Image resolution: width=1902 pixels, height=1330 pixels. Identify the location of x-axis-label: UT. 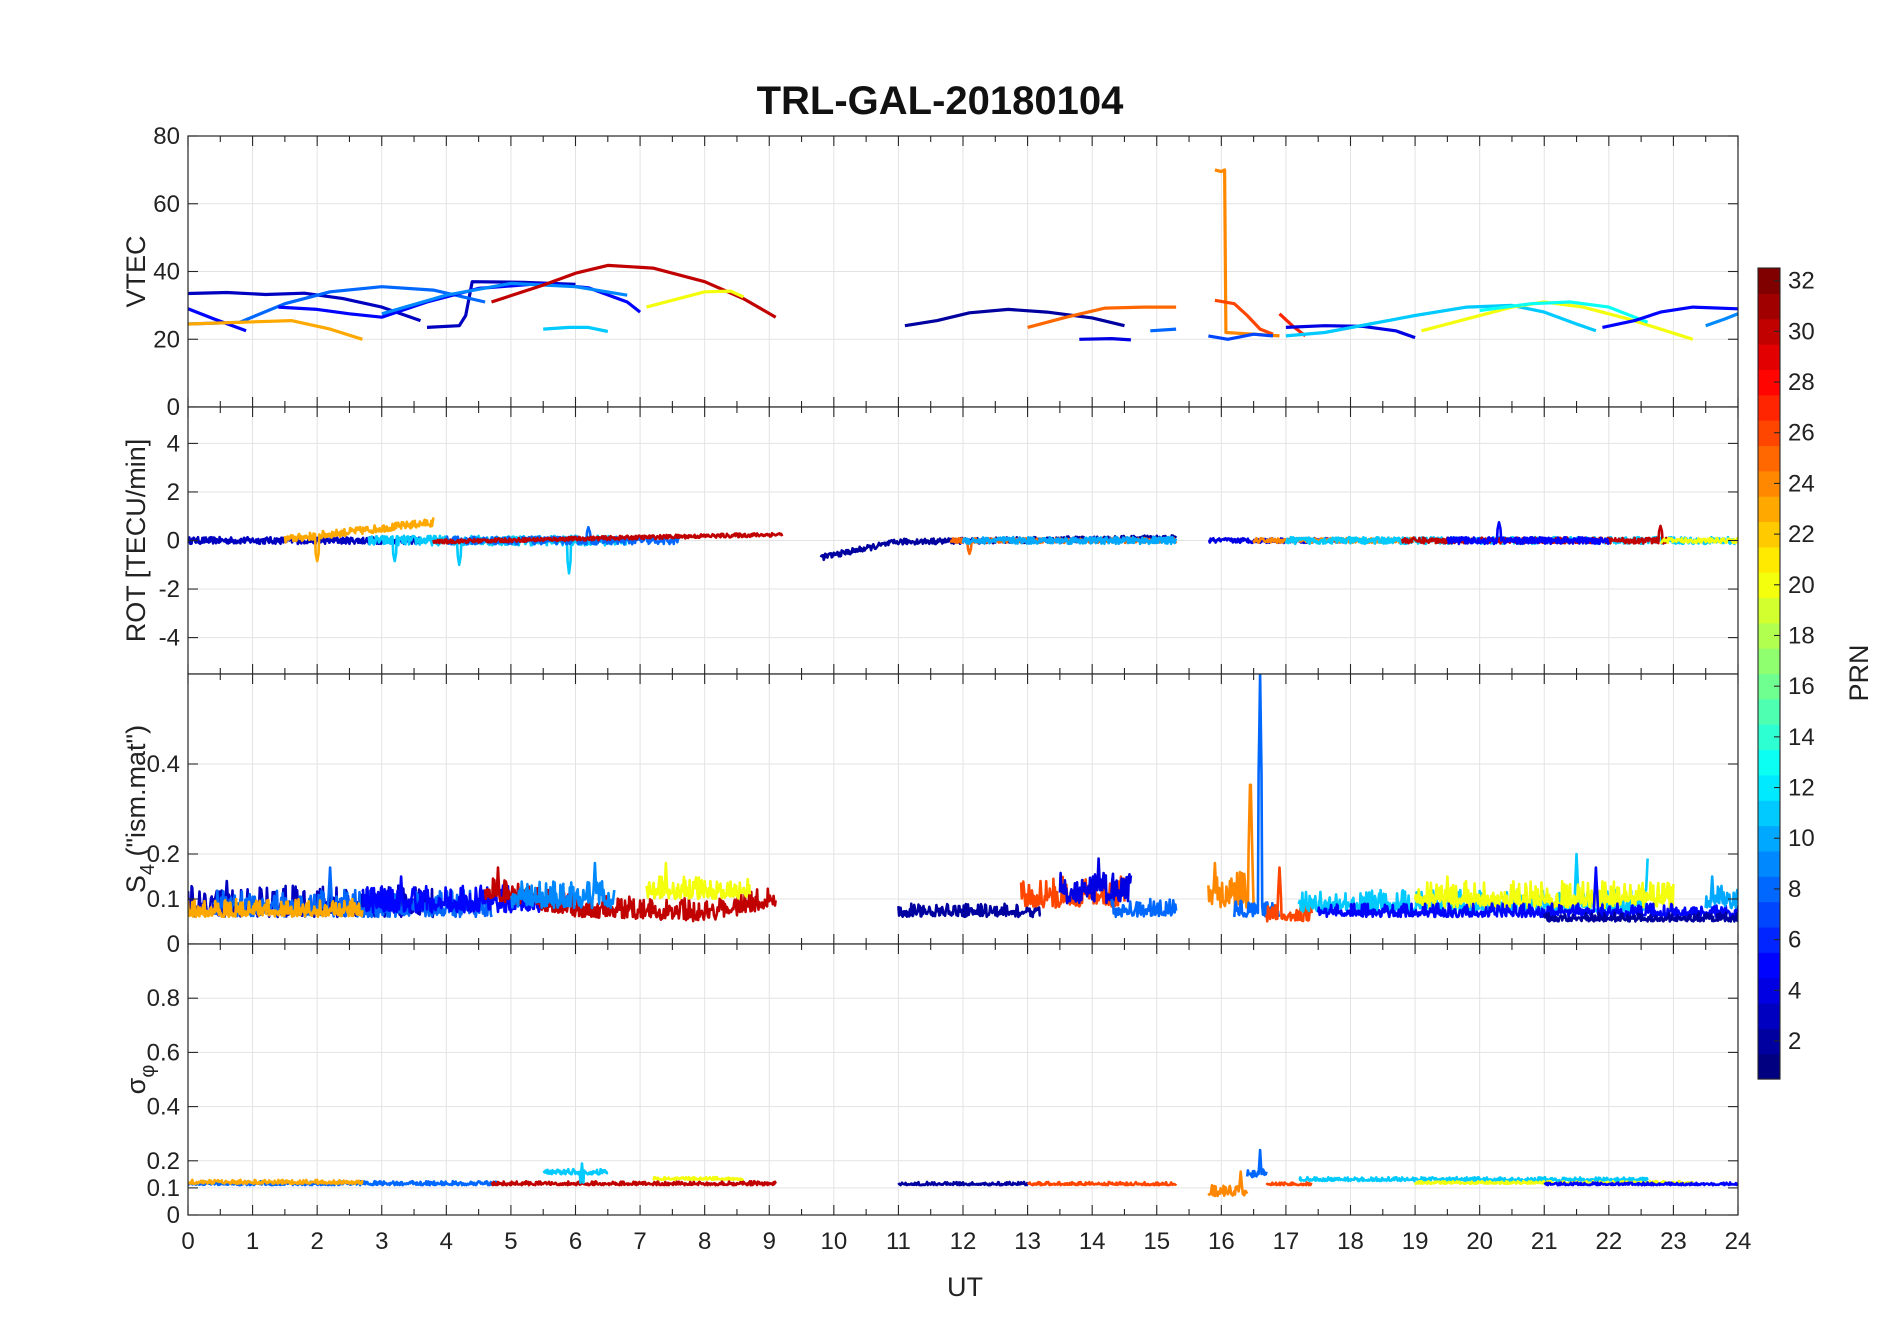
(965, 1287).